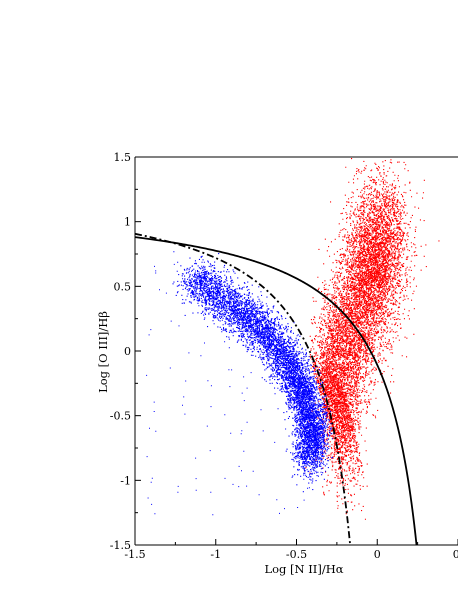  What do you see at coordinates (120, 545) in the screenshot?
I see `y-tick-label: -1.5` at bounding box center [120, 545].